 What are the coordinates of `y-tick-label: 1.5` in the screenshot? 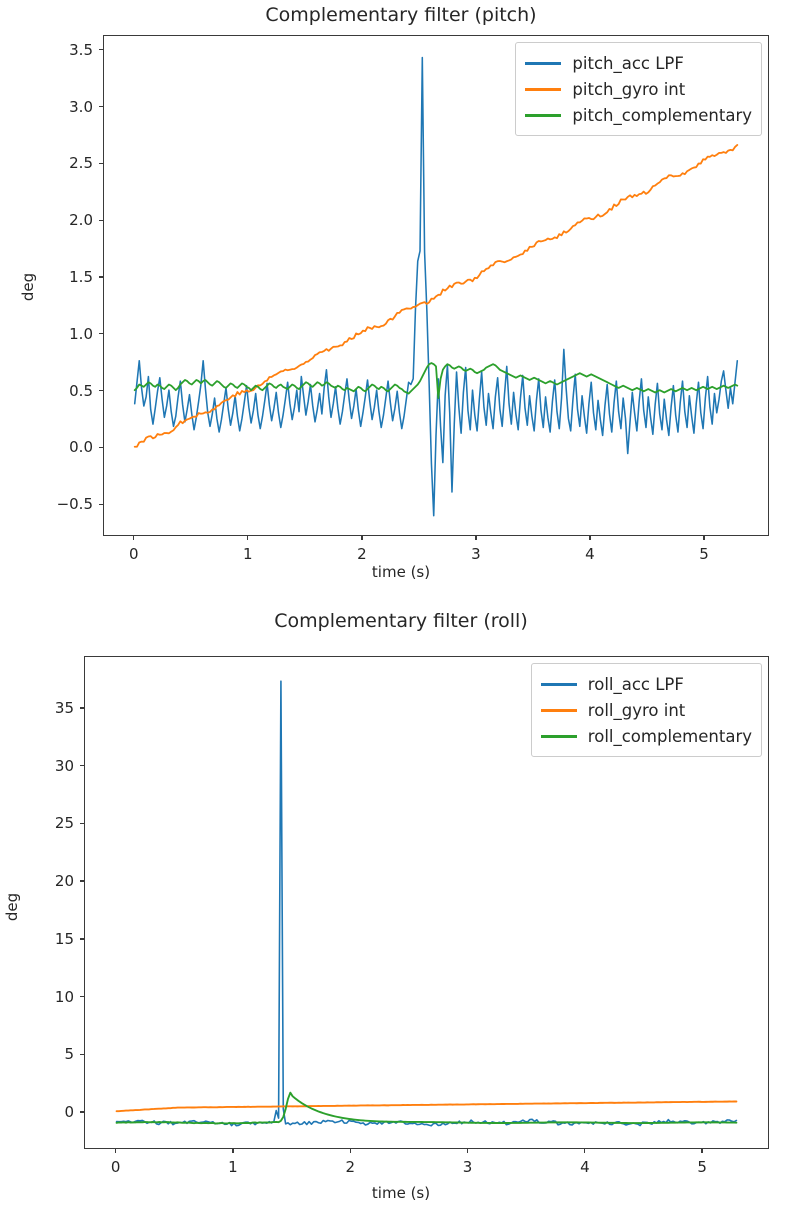 It's located at (81, 276).